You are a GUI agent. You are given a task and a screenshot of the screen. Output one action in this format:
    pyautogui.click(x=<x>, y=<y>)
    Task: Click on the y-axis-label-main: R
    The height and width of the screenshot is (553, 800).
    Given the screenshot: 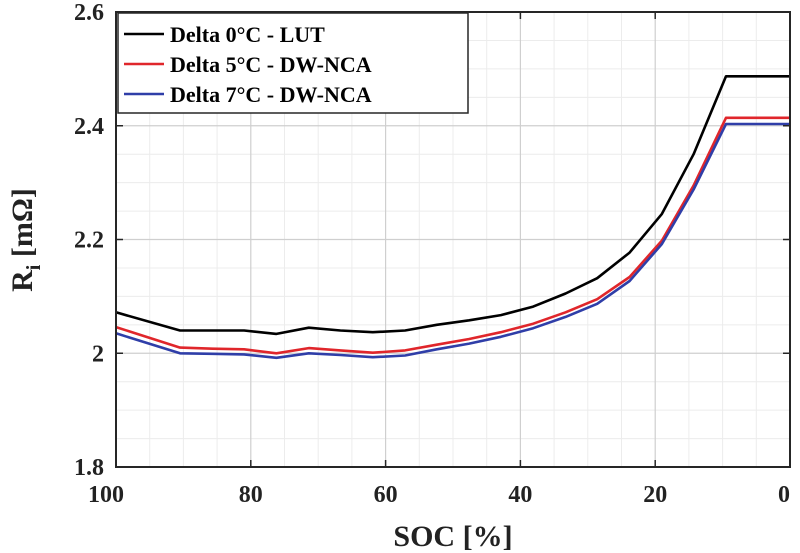 What is the action you would take?
    pyautogui.click(x=22, y=281)
    